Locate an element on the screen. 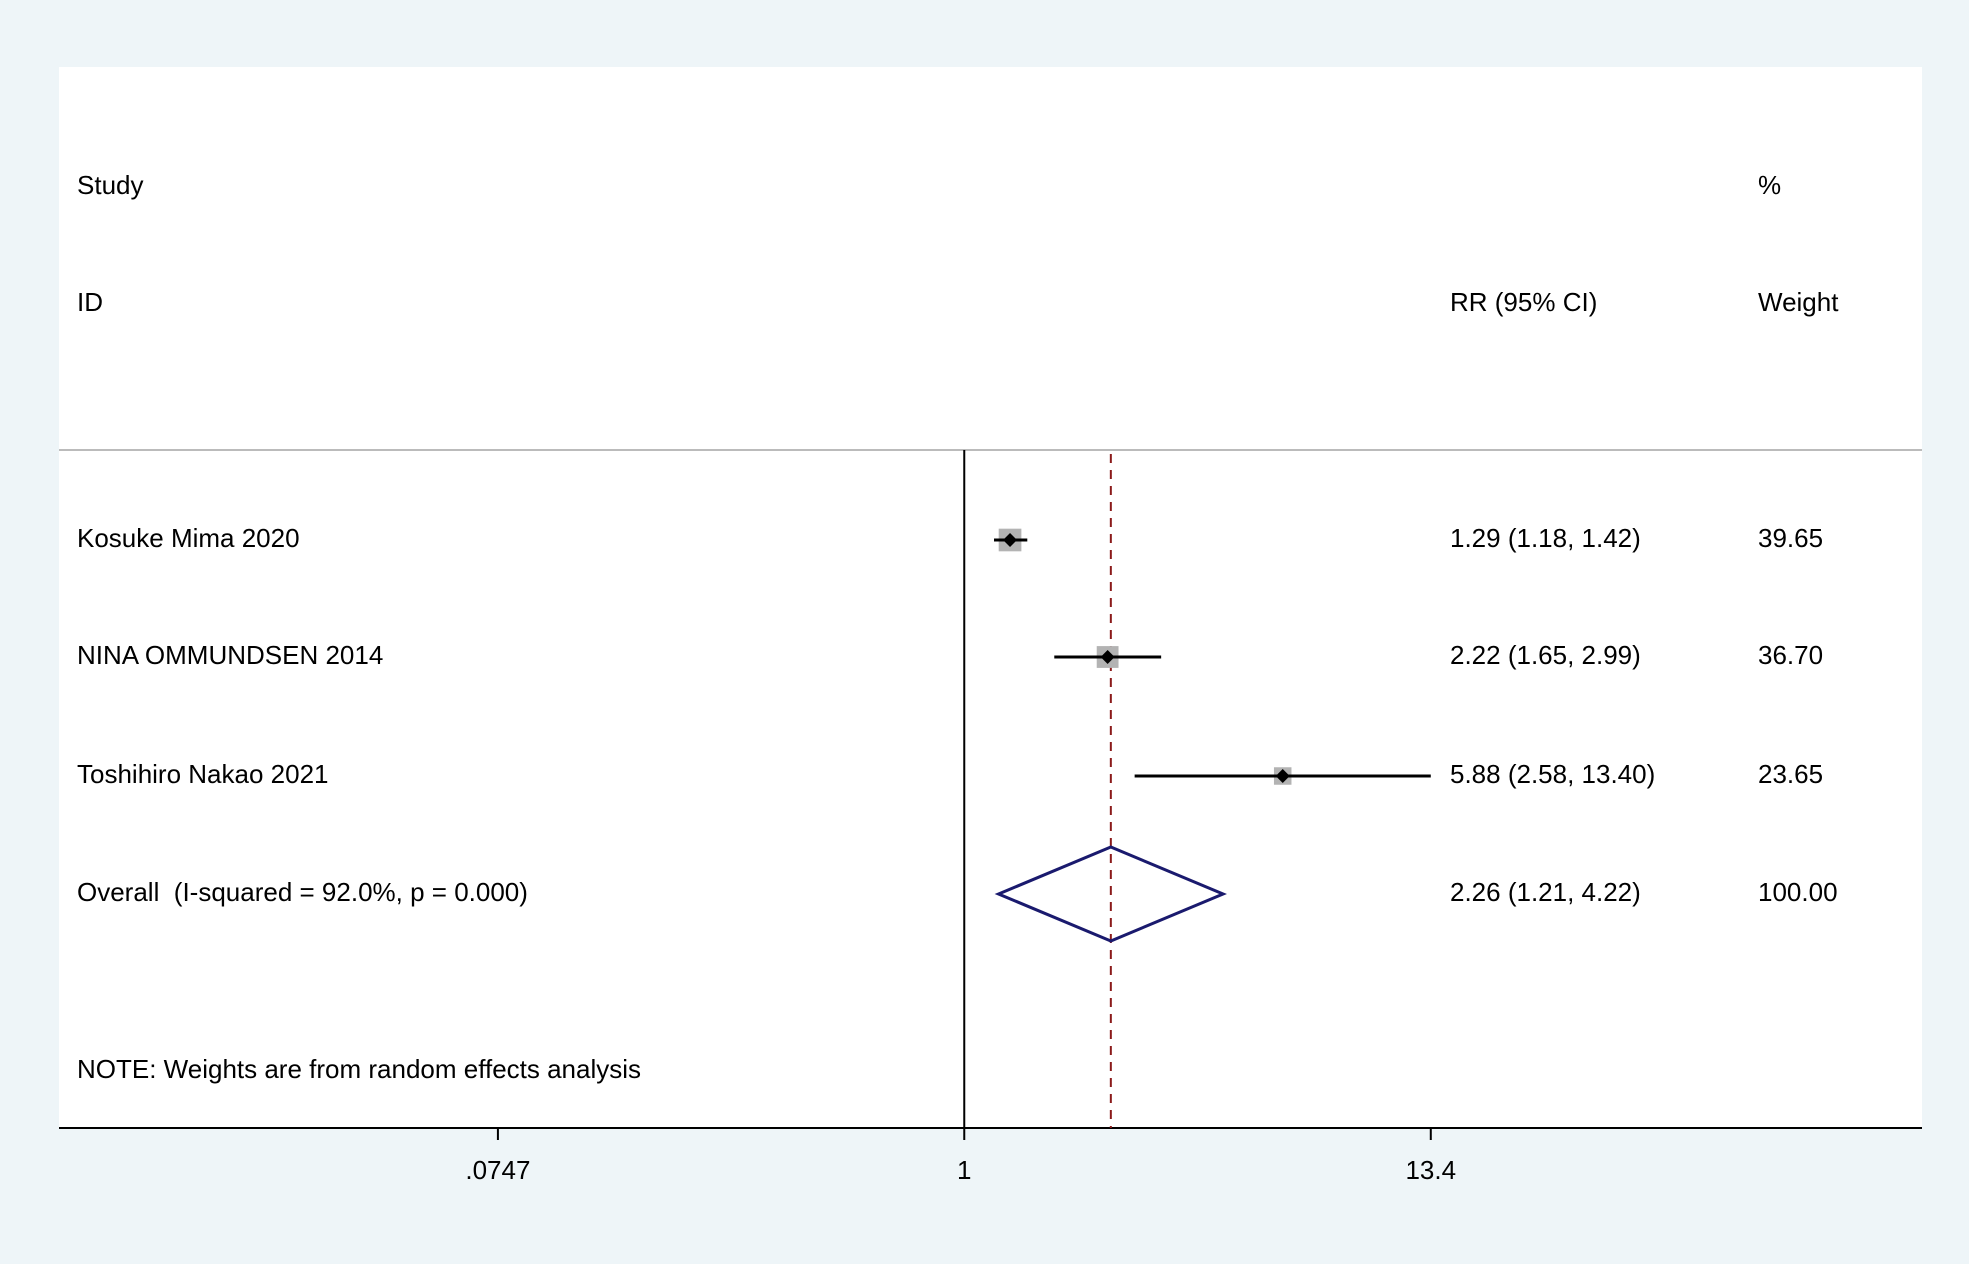  header-id: ID is located at coordinates (90, 302).